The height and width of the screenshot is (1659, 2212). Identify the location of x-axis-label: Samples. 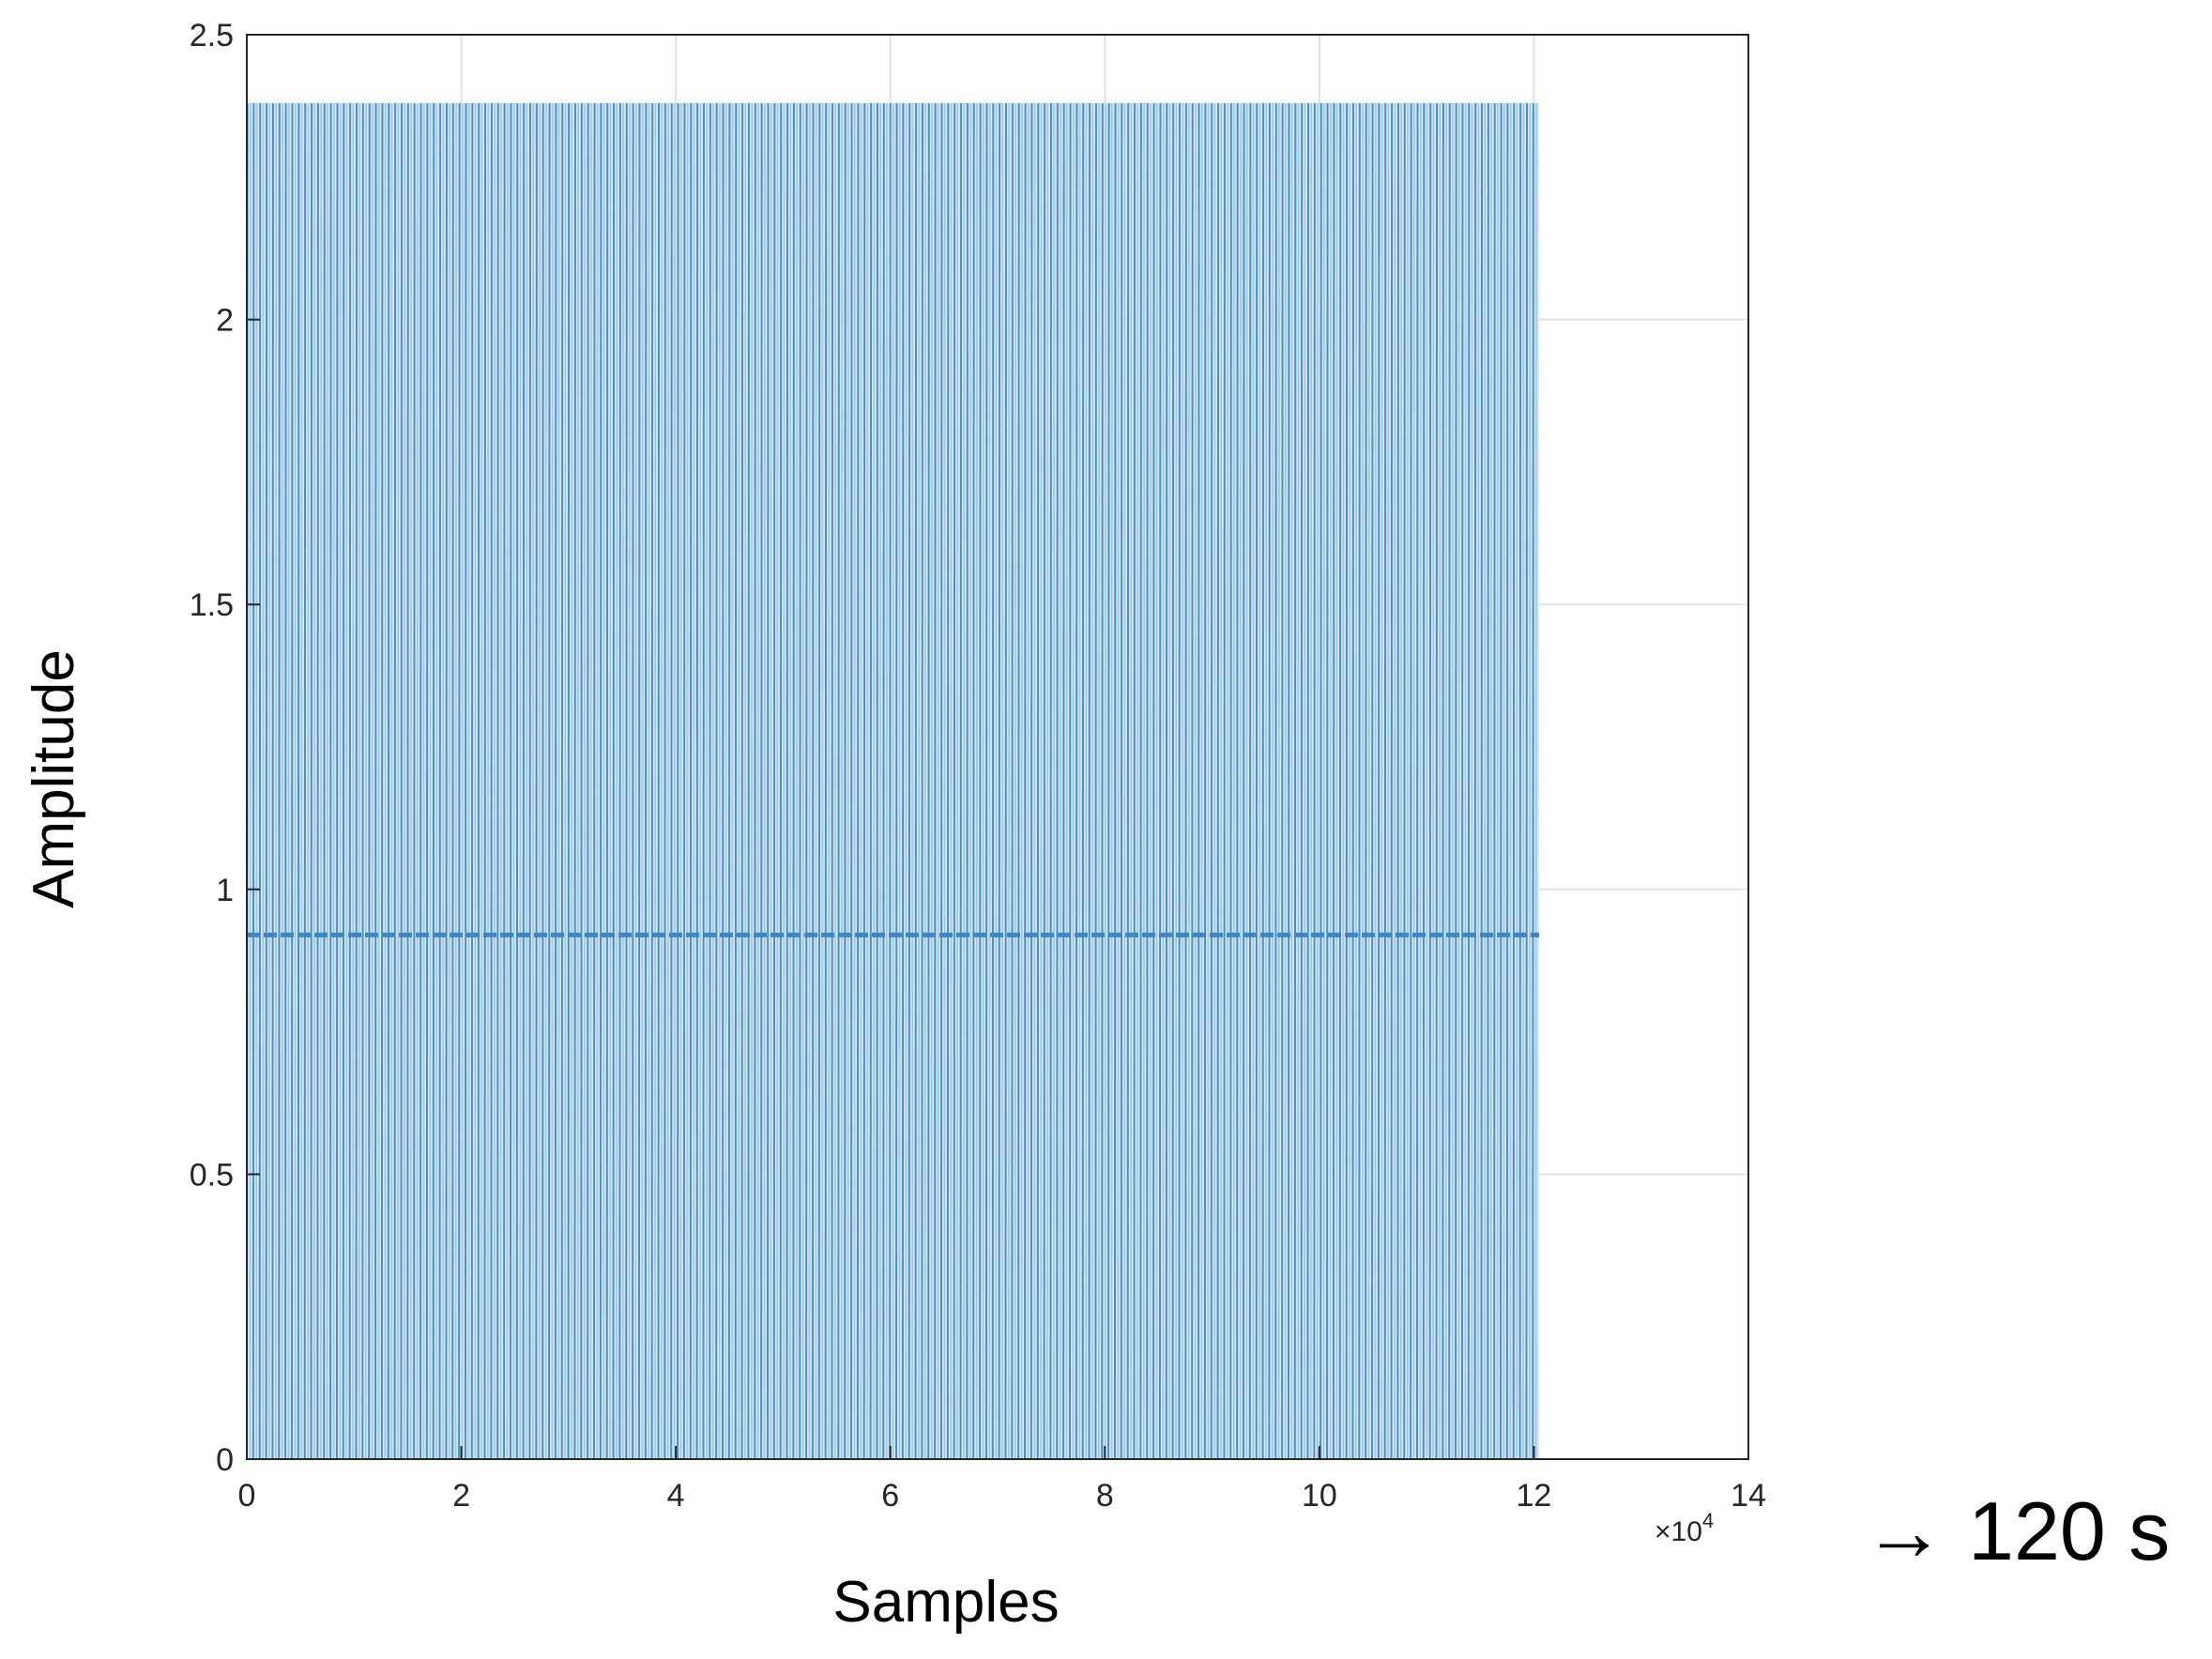
(945, 1602).